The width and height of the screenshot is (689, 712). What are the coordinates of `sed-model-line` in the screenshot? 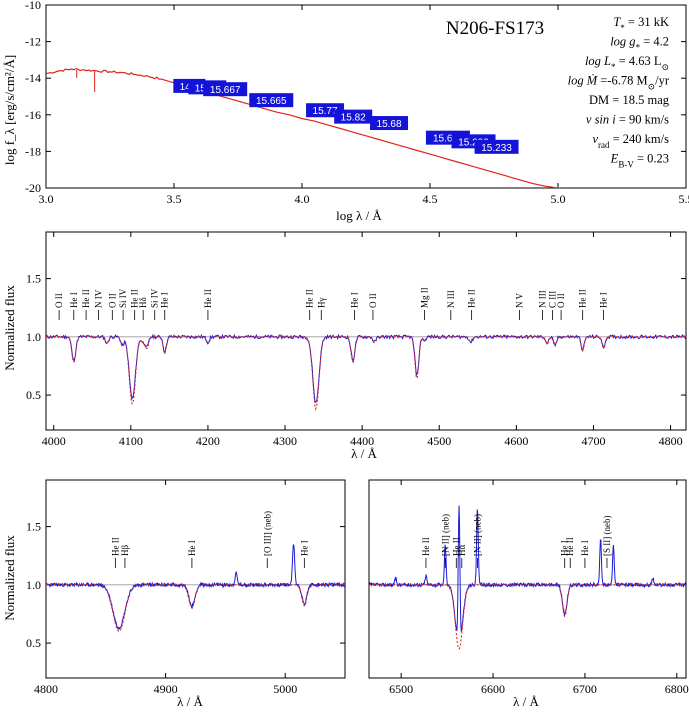 It's located at (303, 128).